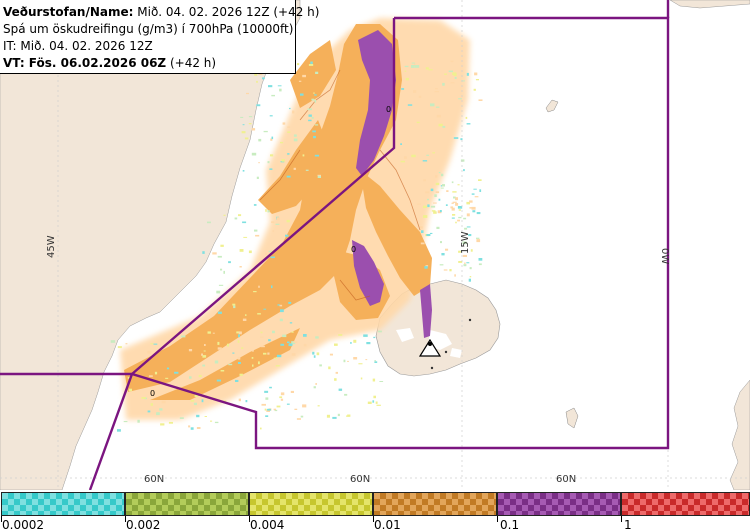 This screenshot has height=532, width=750. I want to click on lat-label-60n: 60N, so click(360, 479).